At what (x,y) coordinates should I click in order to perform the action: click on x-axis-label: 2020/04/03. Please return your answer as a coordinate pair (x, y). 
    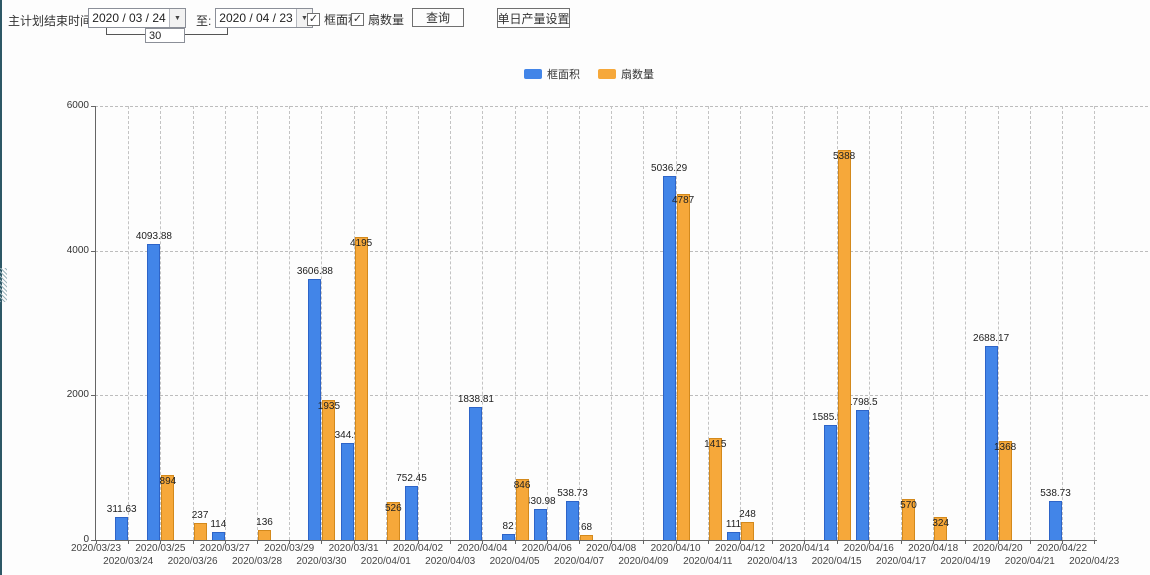
    Looking at the image, I should click on (450, 561).